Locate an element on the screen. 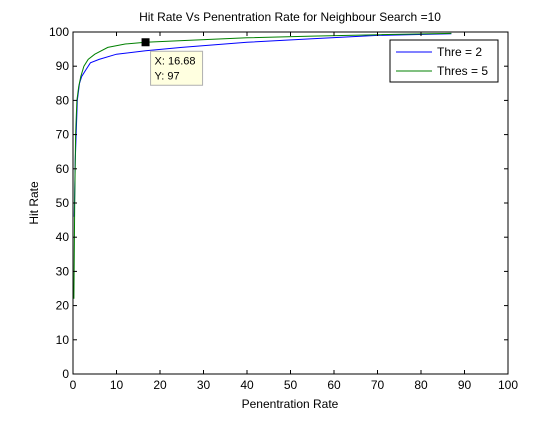 This screenshot has width=560, height=425. legend: Thre = 2 Thres = 5 is located at coordinates (444, 61).